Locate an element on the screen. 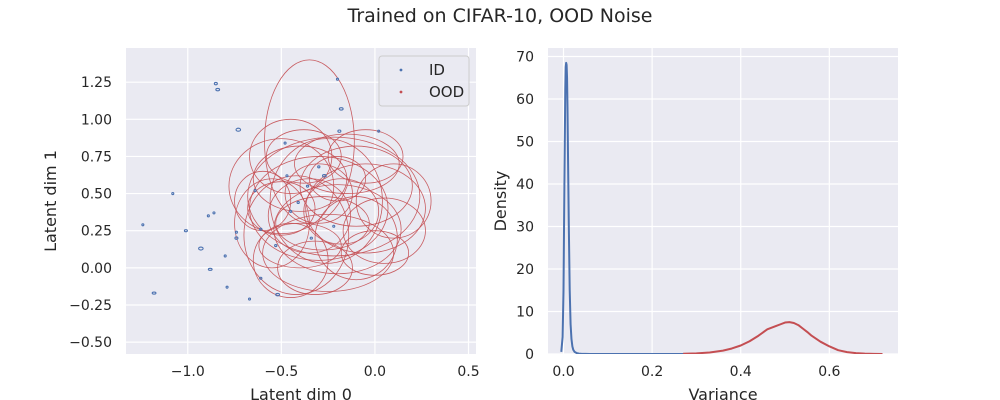 The image size is (1000, 400). scatter-y-tick-label: 0.25 is located at coordinates (96, 232).